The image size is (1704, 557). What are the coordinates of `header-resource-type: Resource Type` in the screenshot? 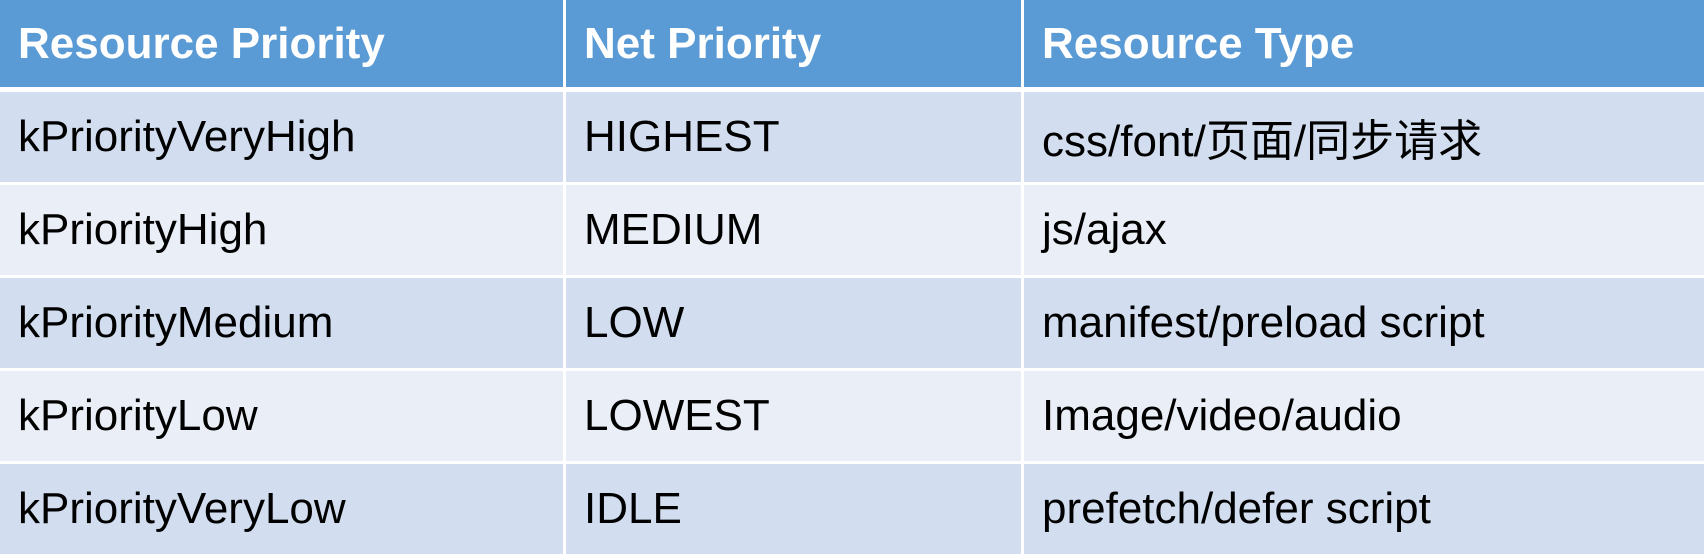 It's located at (1364, 43).